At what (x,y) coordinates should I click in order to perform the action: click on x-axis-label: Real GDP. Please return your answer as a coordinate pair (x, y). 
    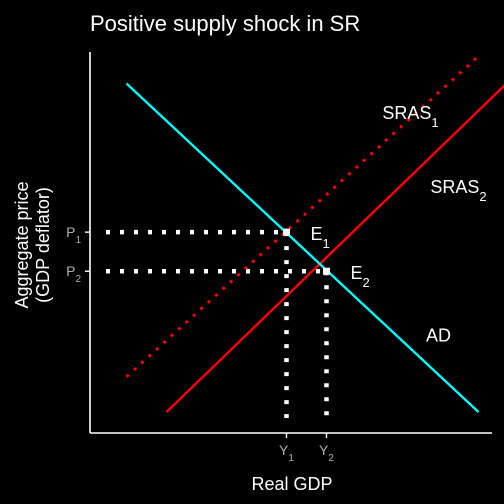
    Looking at the image, I should click on (291, 484).